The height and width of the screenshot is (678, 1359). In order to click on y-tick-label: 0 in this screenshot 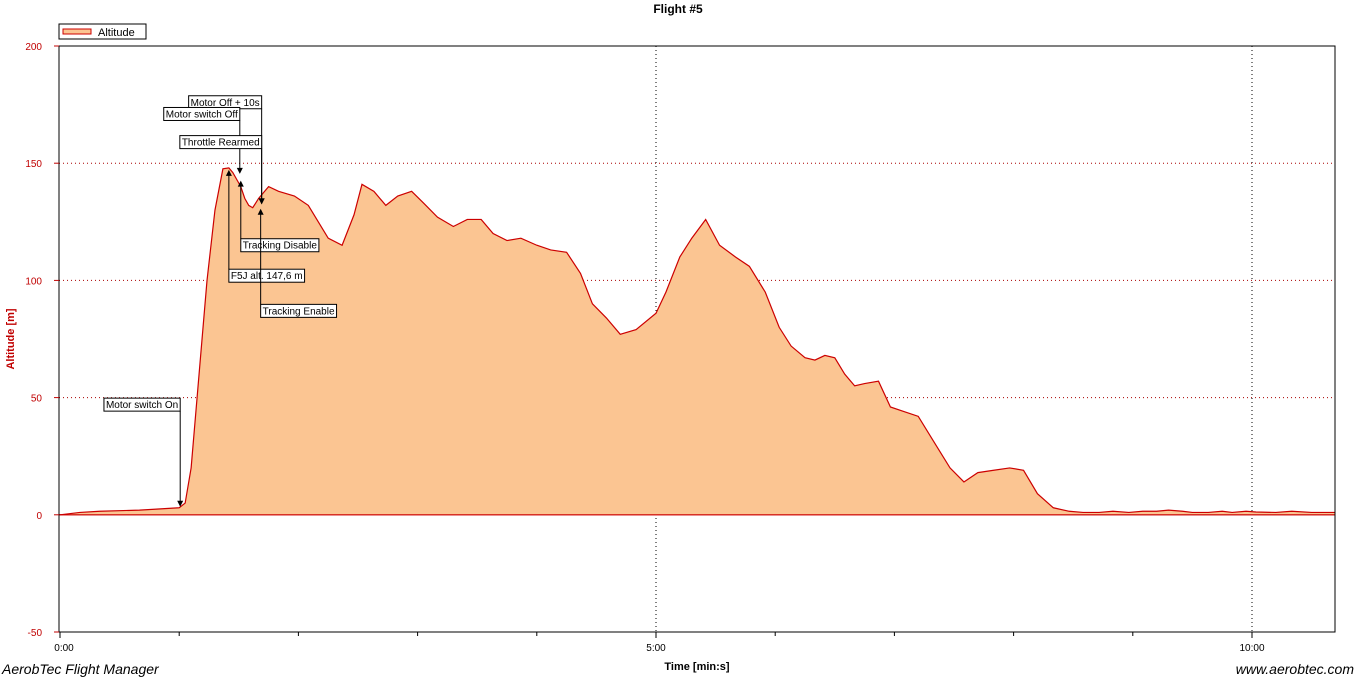, I will do `click(39, 516)`.